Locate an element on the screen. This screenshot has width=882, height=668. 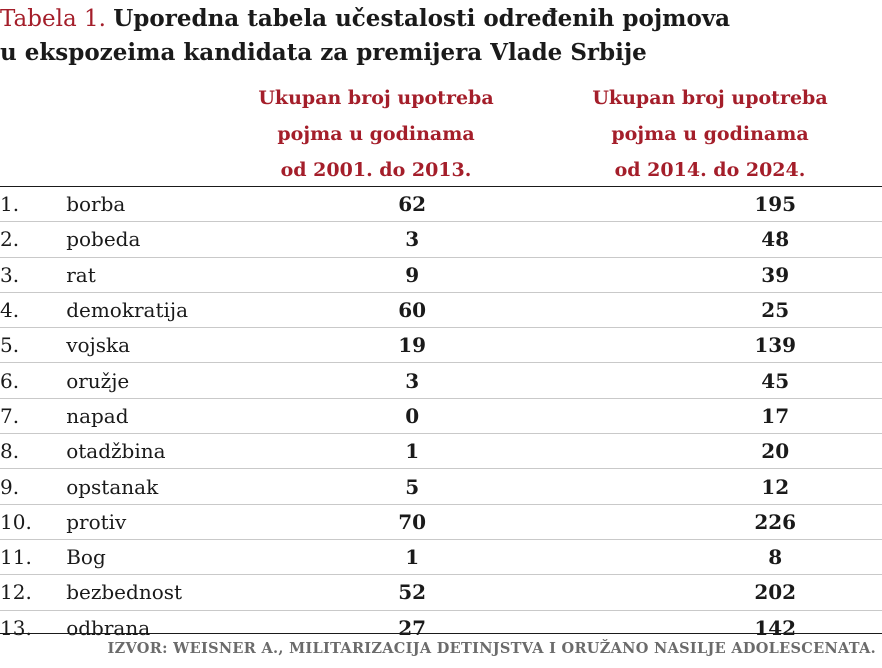
table-row: 4. demokratija 60 25 is located at coordinates (441, 310).